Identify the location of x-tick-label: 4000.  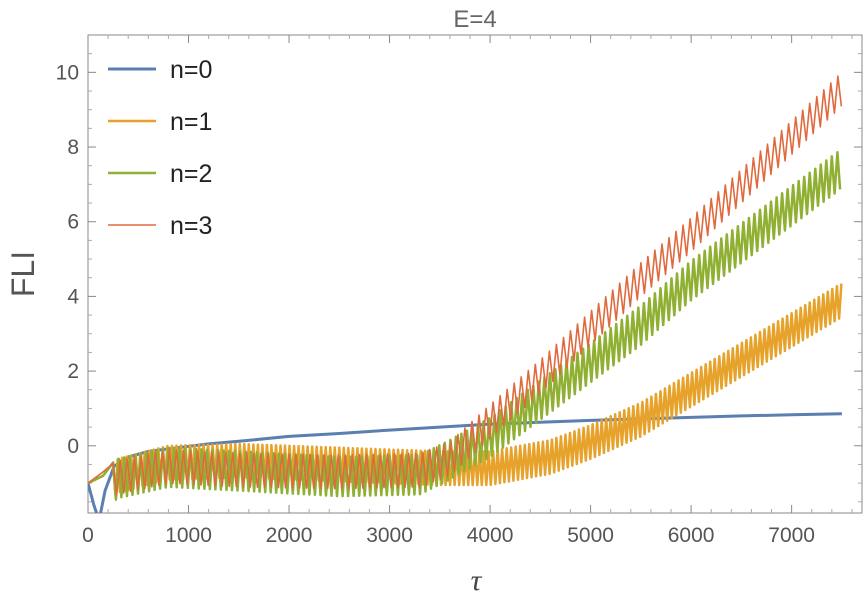
(490, 535).